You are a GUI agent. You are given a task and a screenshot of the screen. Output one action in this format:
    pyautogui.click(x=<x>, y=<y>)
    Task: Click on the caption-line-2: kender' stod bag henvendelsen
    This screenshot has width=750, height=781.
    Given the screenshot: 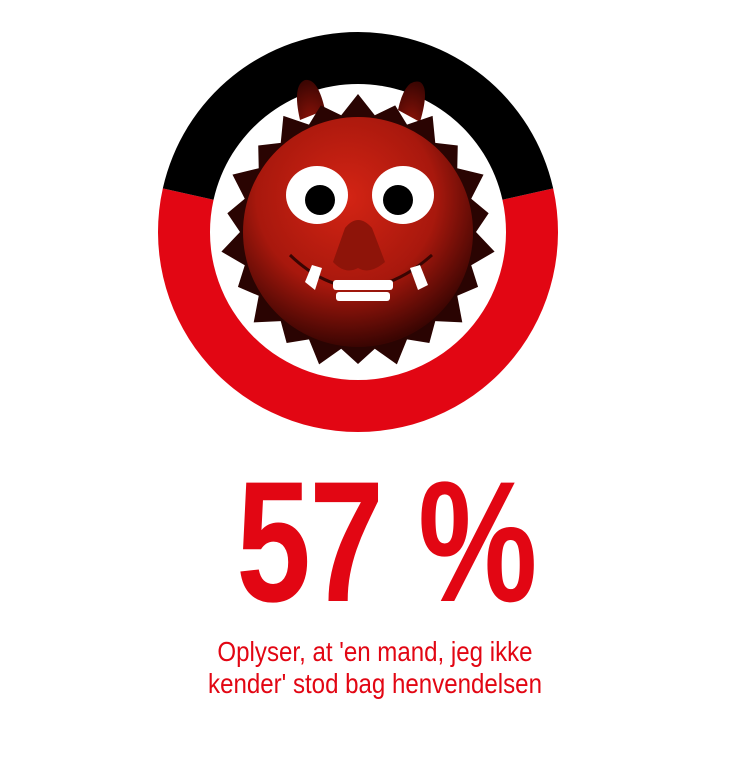 What is the action you would take?
    pyautogui.click(x=375, y=683)
    